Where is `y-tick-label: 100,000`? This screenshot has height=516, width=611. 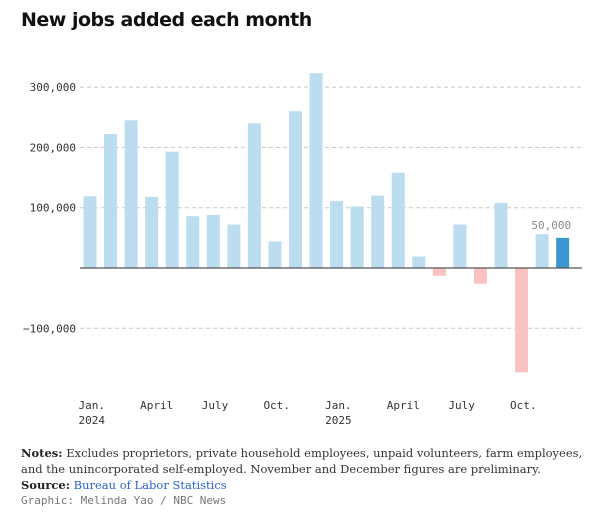
y-tick-label: 100,000 is located at coordinates (53, 208).